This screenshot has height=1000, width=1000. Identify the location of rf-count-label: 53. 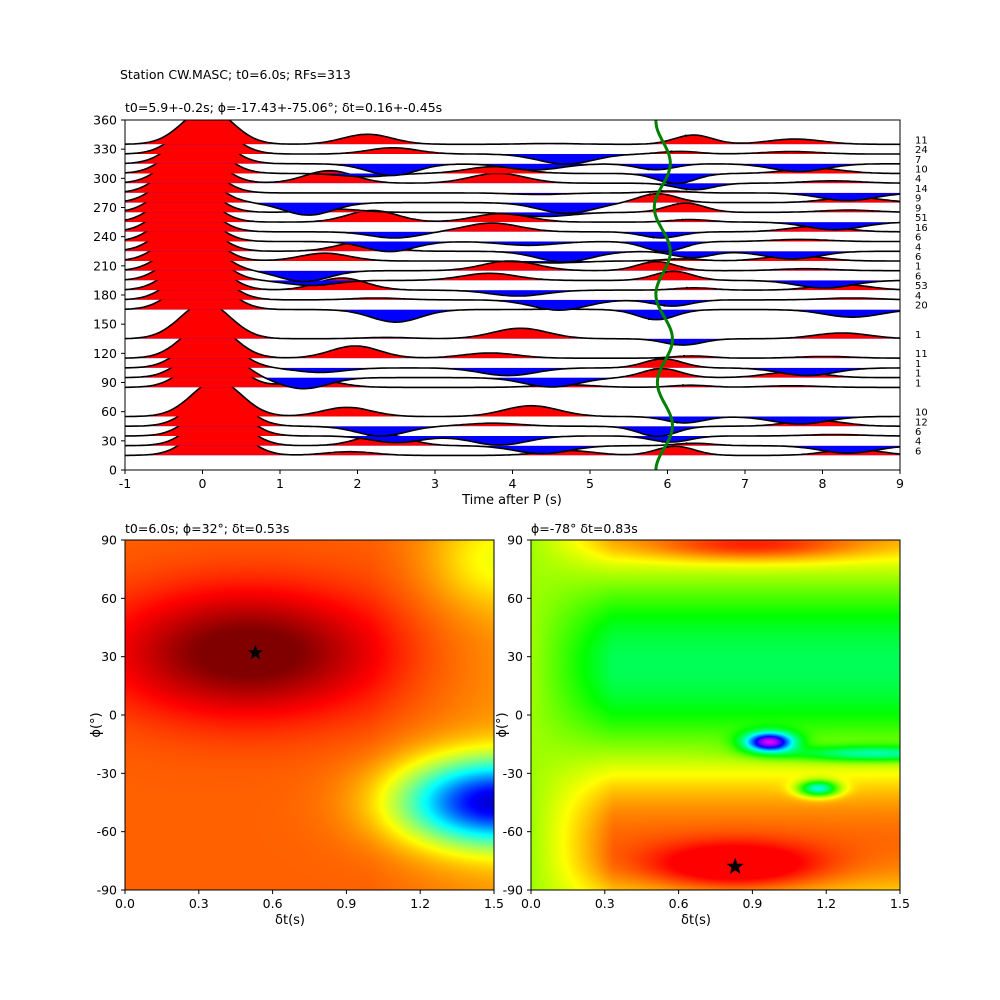
(921, 286).